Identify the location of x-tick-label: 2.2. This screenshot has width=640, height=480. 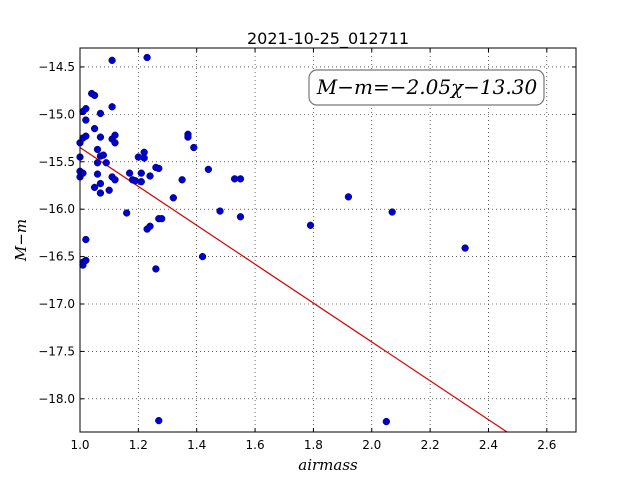
(430, 445).